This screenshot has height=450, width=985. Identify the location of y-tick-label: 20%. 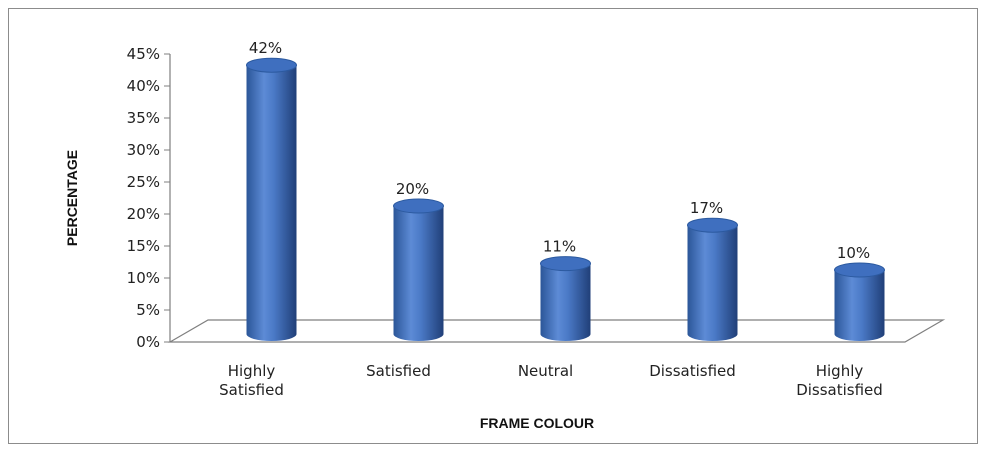
(143, 214).